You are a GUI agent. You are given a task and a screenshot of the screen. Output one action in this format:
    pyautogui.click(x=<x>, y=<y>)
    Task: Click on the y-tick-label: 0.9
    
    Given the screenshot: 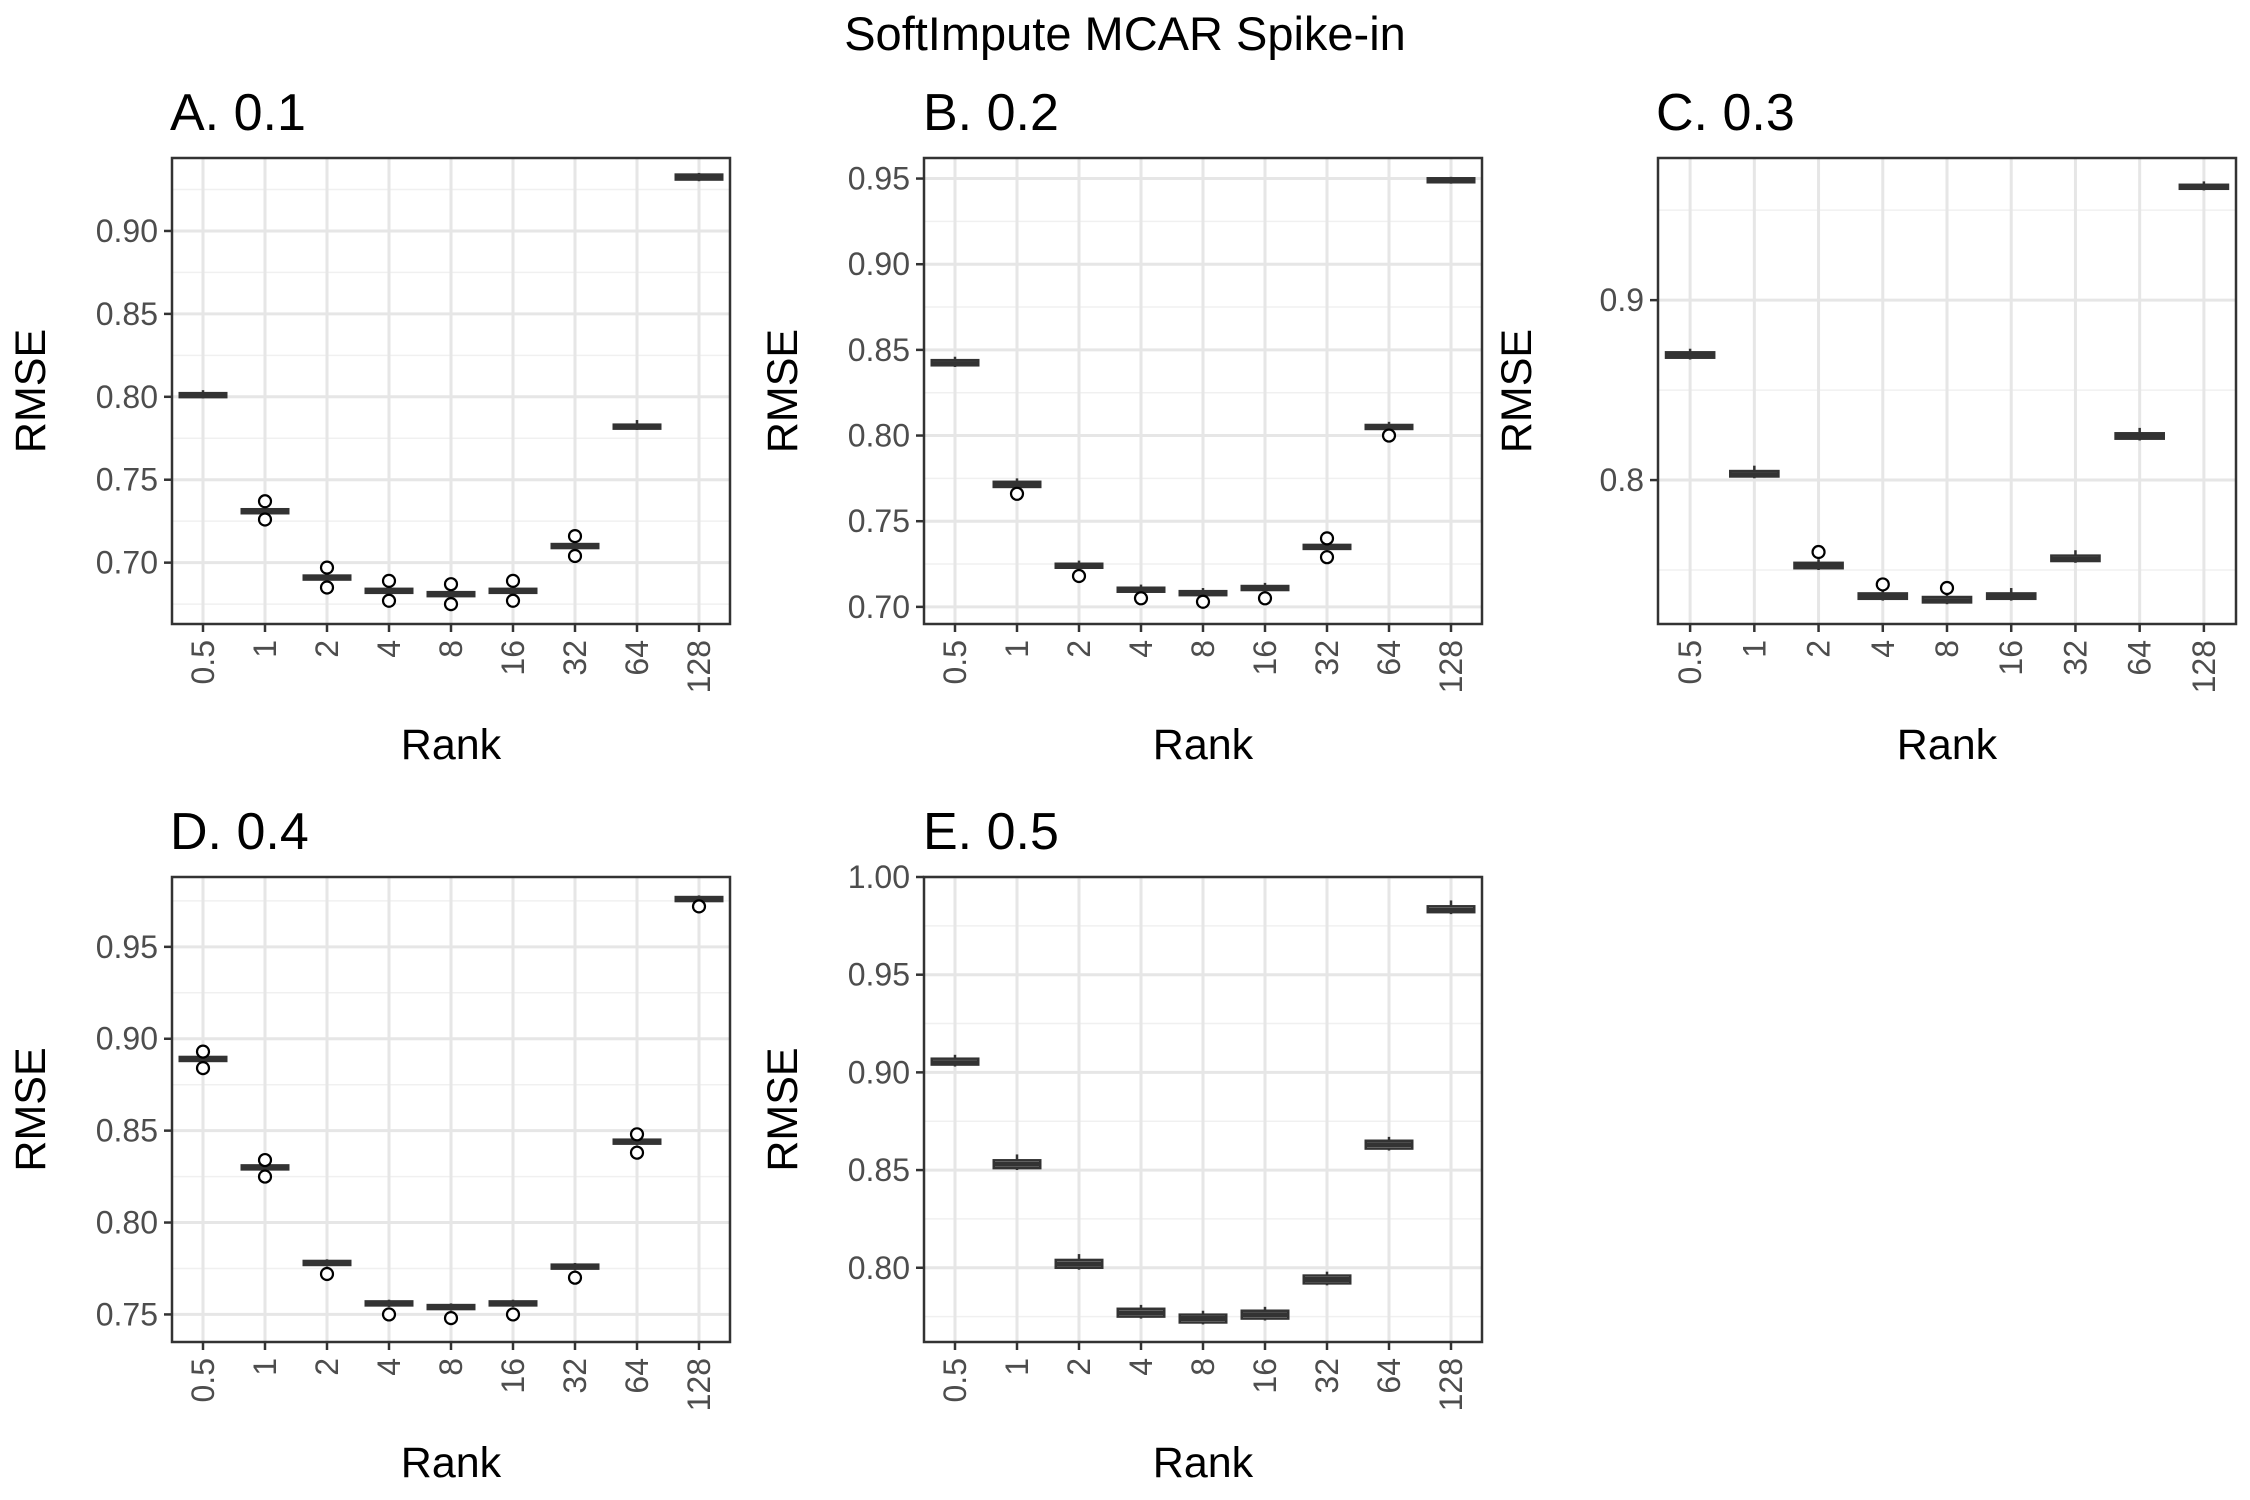 What is the action you would take?
    pyautogui.click(x=1622, y=300)
    